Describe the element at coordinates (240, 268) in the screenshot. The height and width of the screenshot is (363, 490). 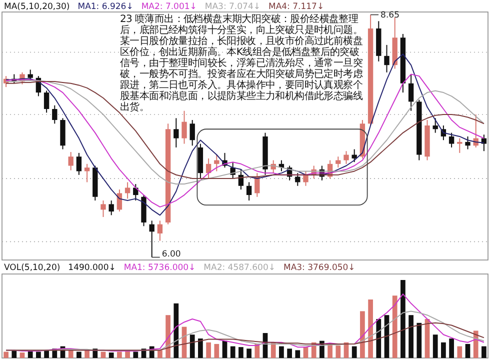
I see `text: MA2: 4587.600↓` at that location.